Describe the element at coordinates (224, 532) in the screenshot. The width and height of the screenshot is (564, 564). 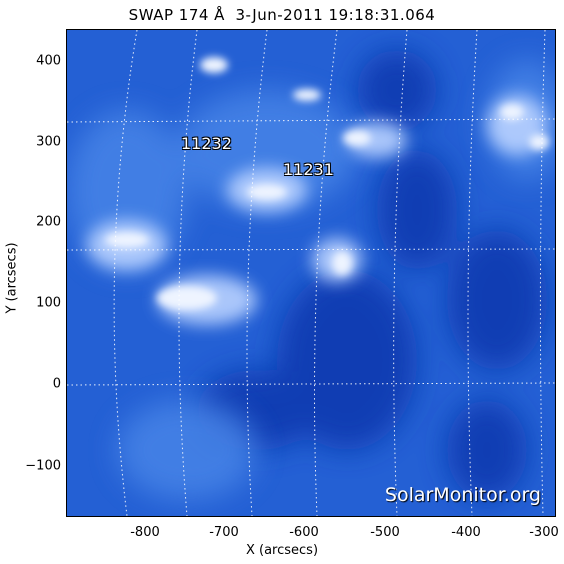
I see `x-tick-label: -700` at that location.